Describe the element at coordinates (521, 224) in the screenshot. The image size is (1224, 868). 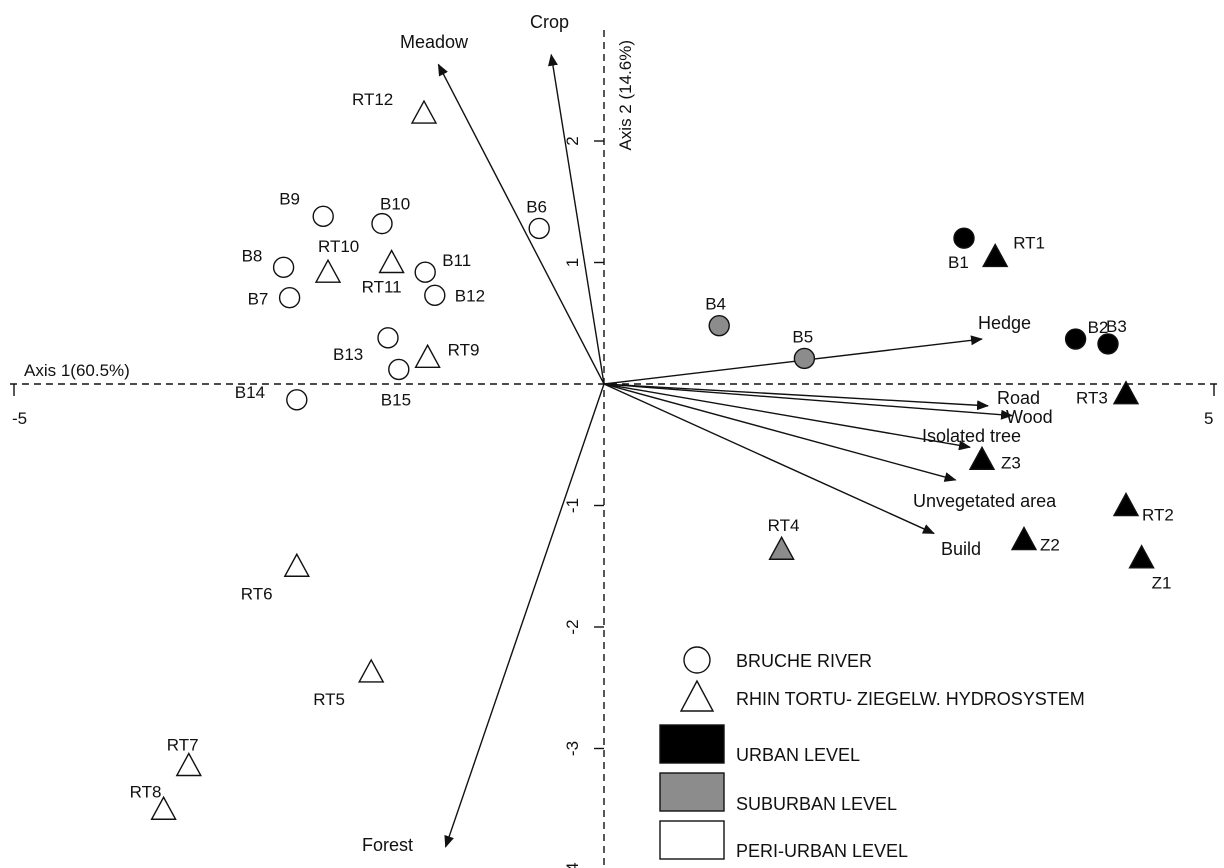
I see `arrow-meadow` at that location.